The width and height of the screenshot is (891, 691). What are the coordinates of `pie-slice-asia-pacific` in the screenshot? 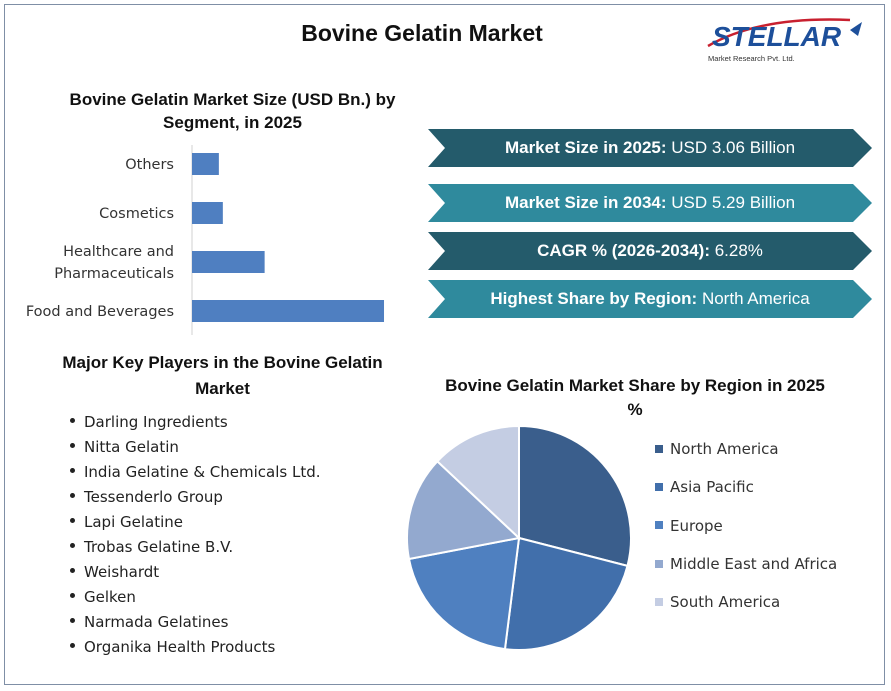 It's located at (566, 593).